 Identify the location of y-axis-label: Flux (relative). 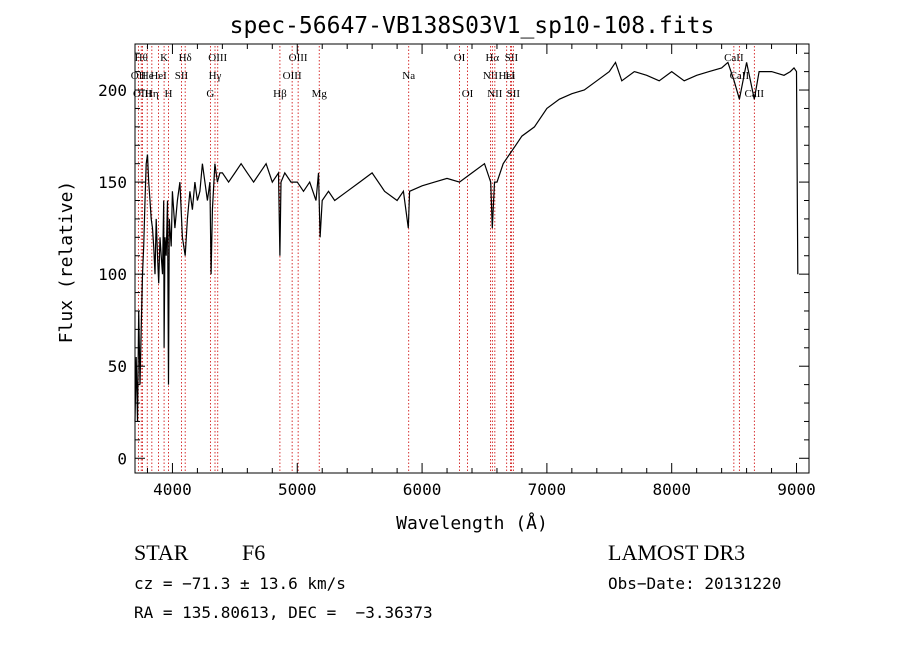
(66, 262).